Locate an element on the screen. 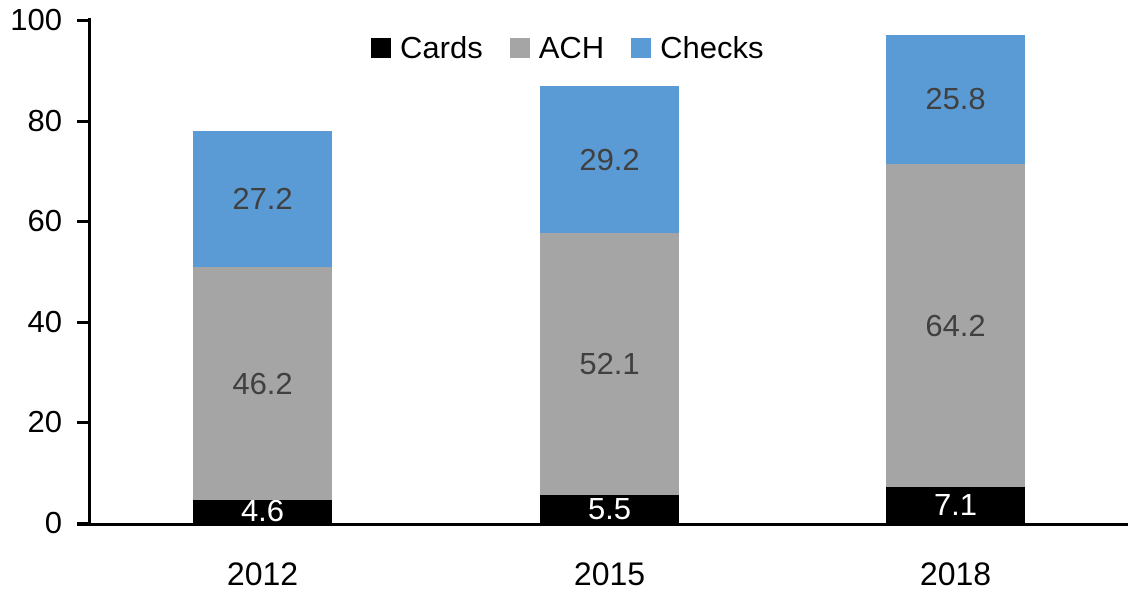 Image resolution: width=1134 pixels, height=599 pixels. data-label-cards: 5.5 is located at coordinates (609, 509).